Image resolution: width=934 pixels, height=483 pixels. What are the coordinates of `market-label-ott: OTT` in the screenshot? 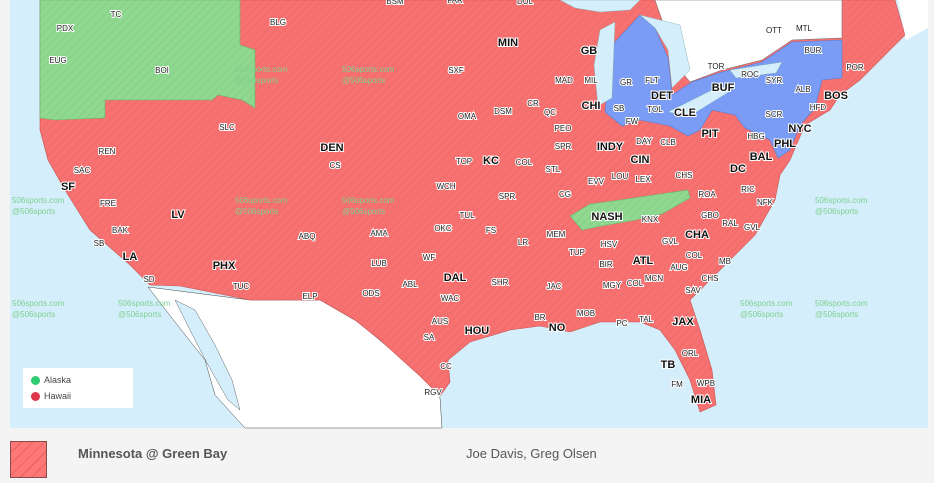 It's located at (774, 30).